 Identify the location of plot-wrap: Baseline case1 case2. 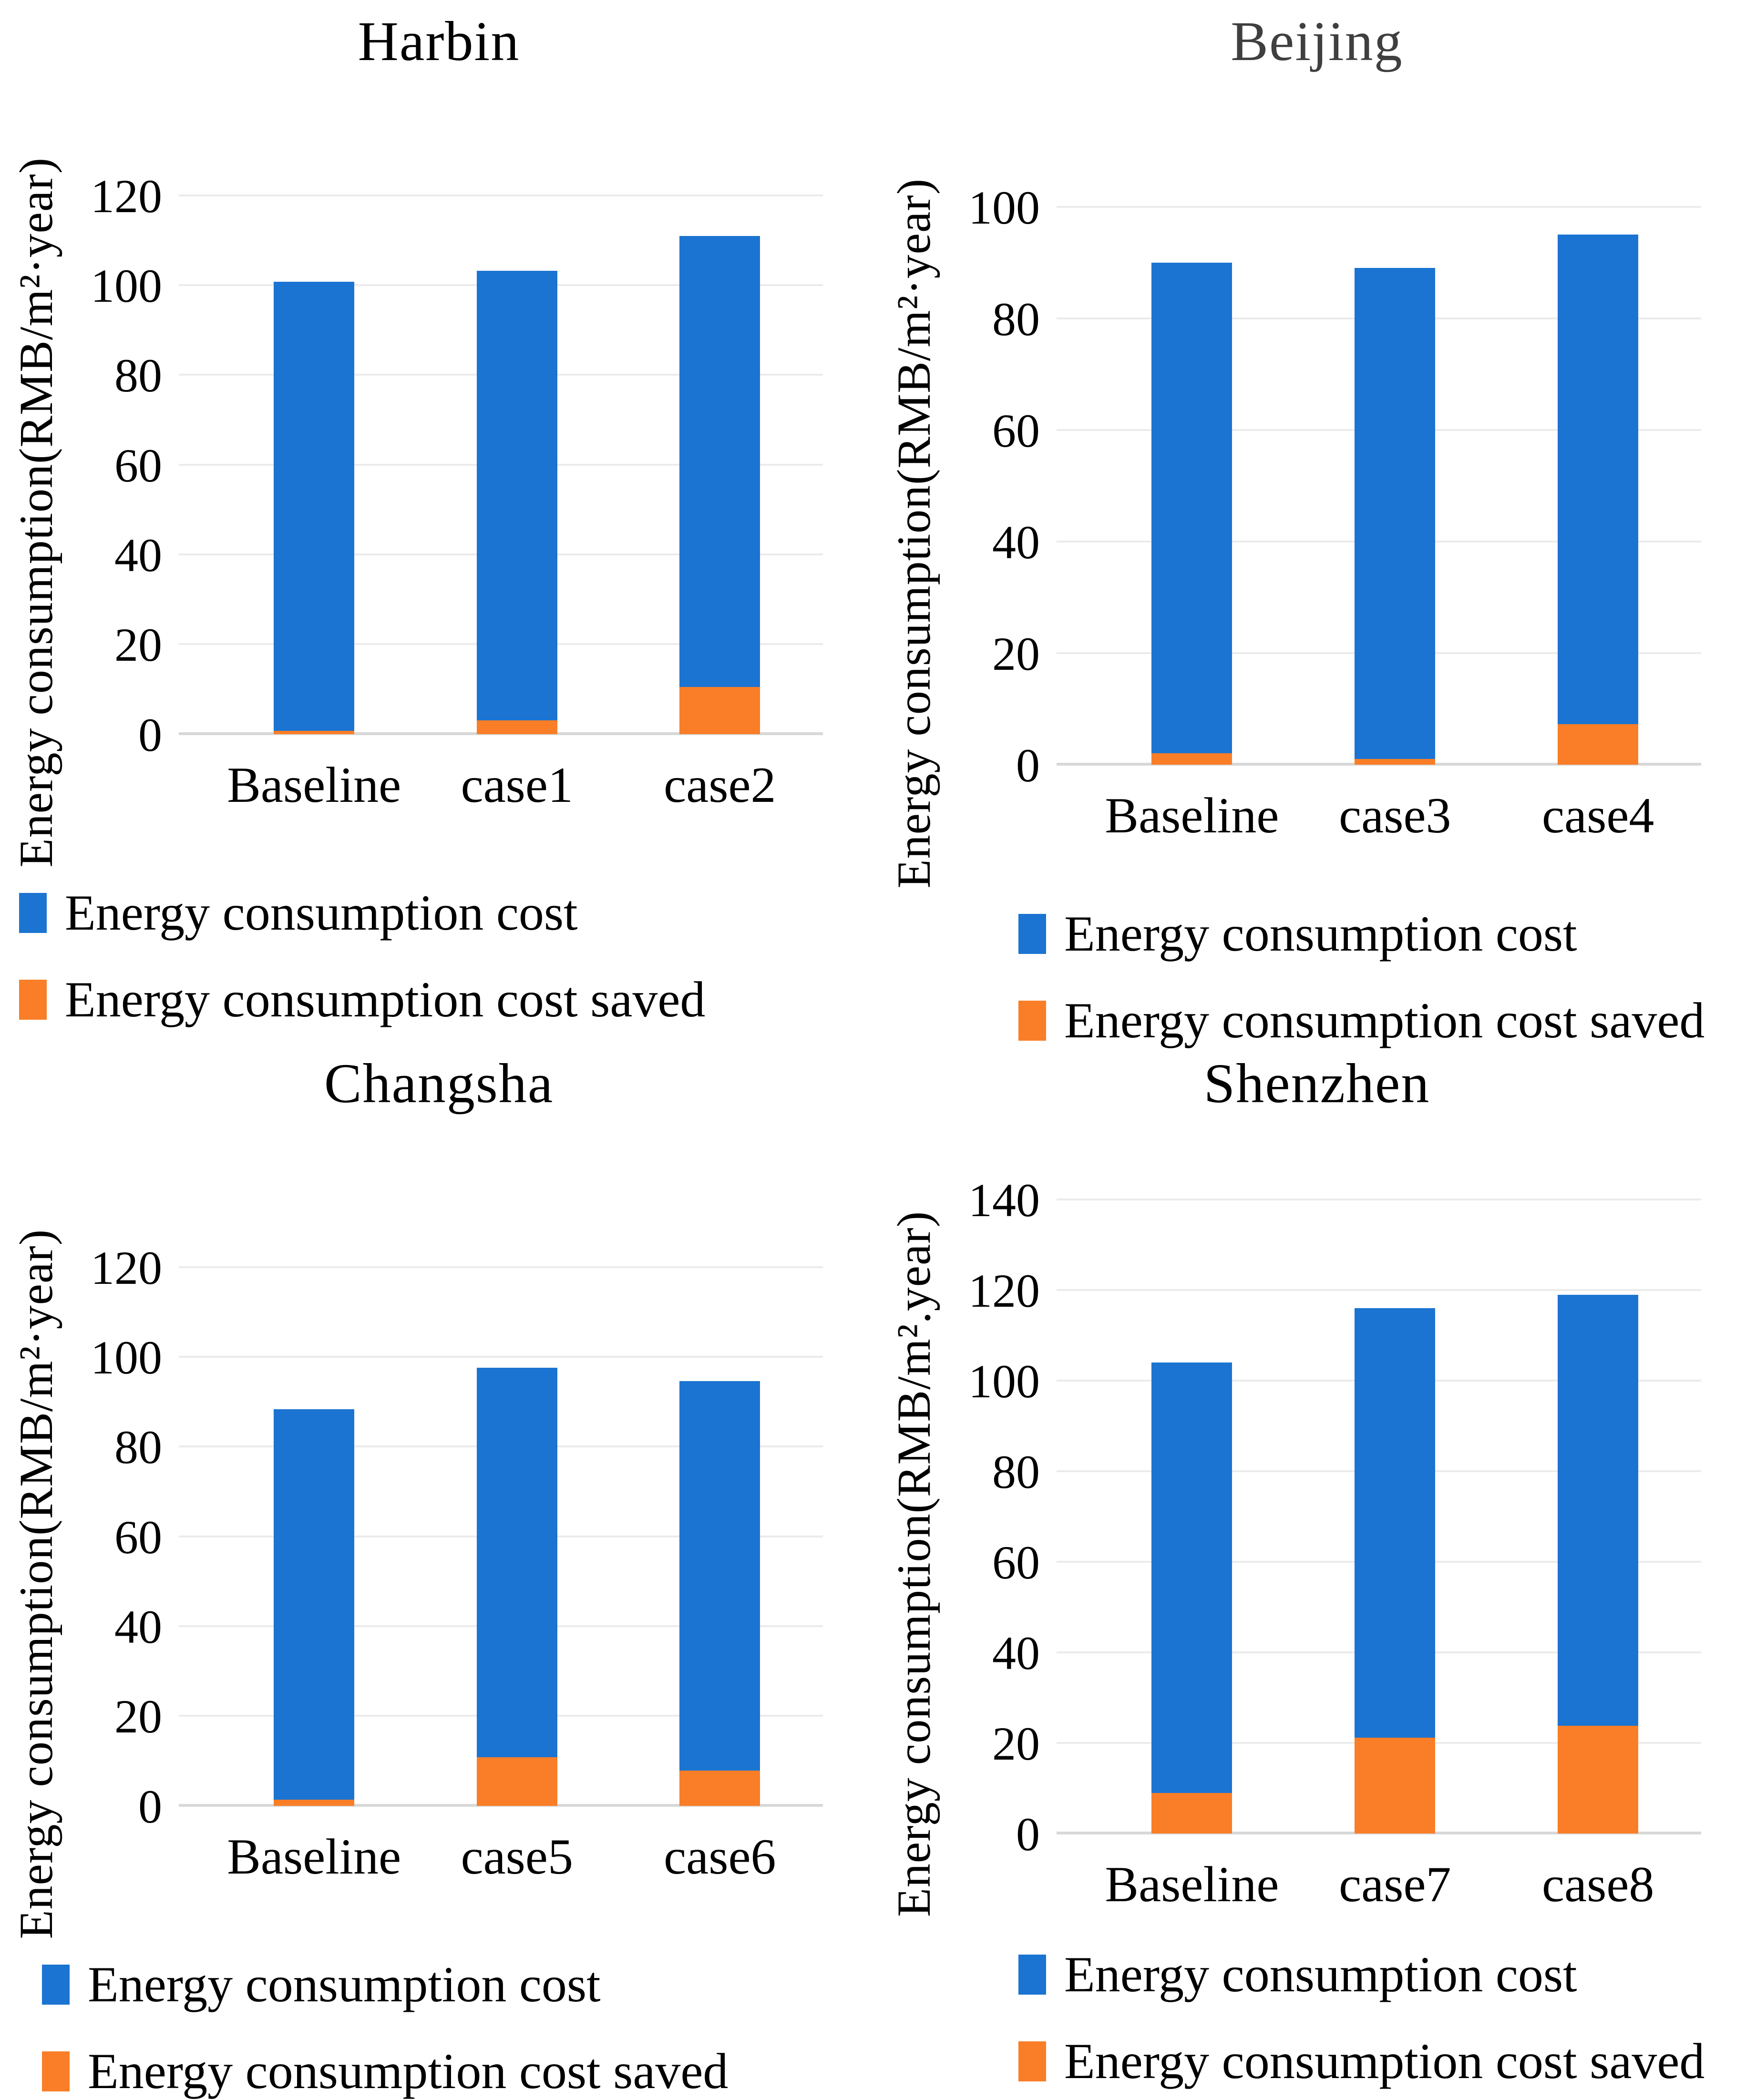
(501, 512).